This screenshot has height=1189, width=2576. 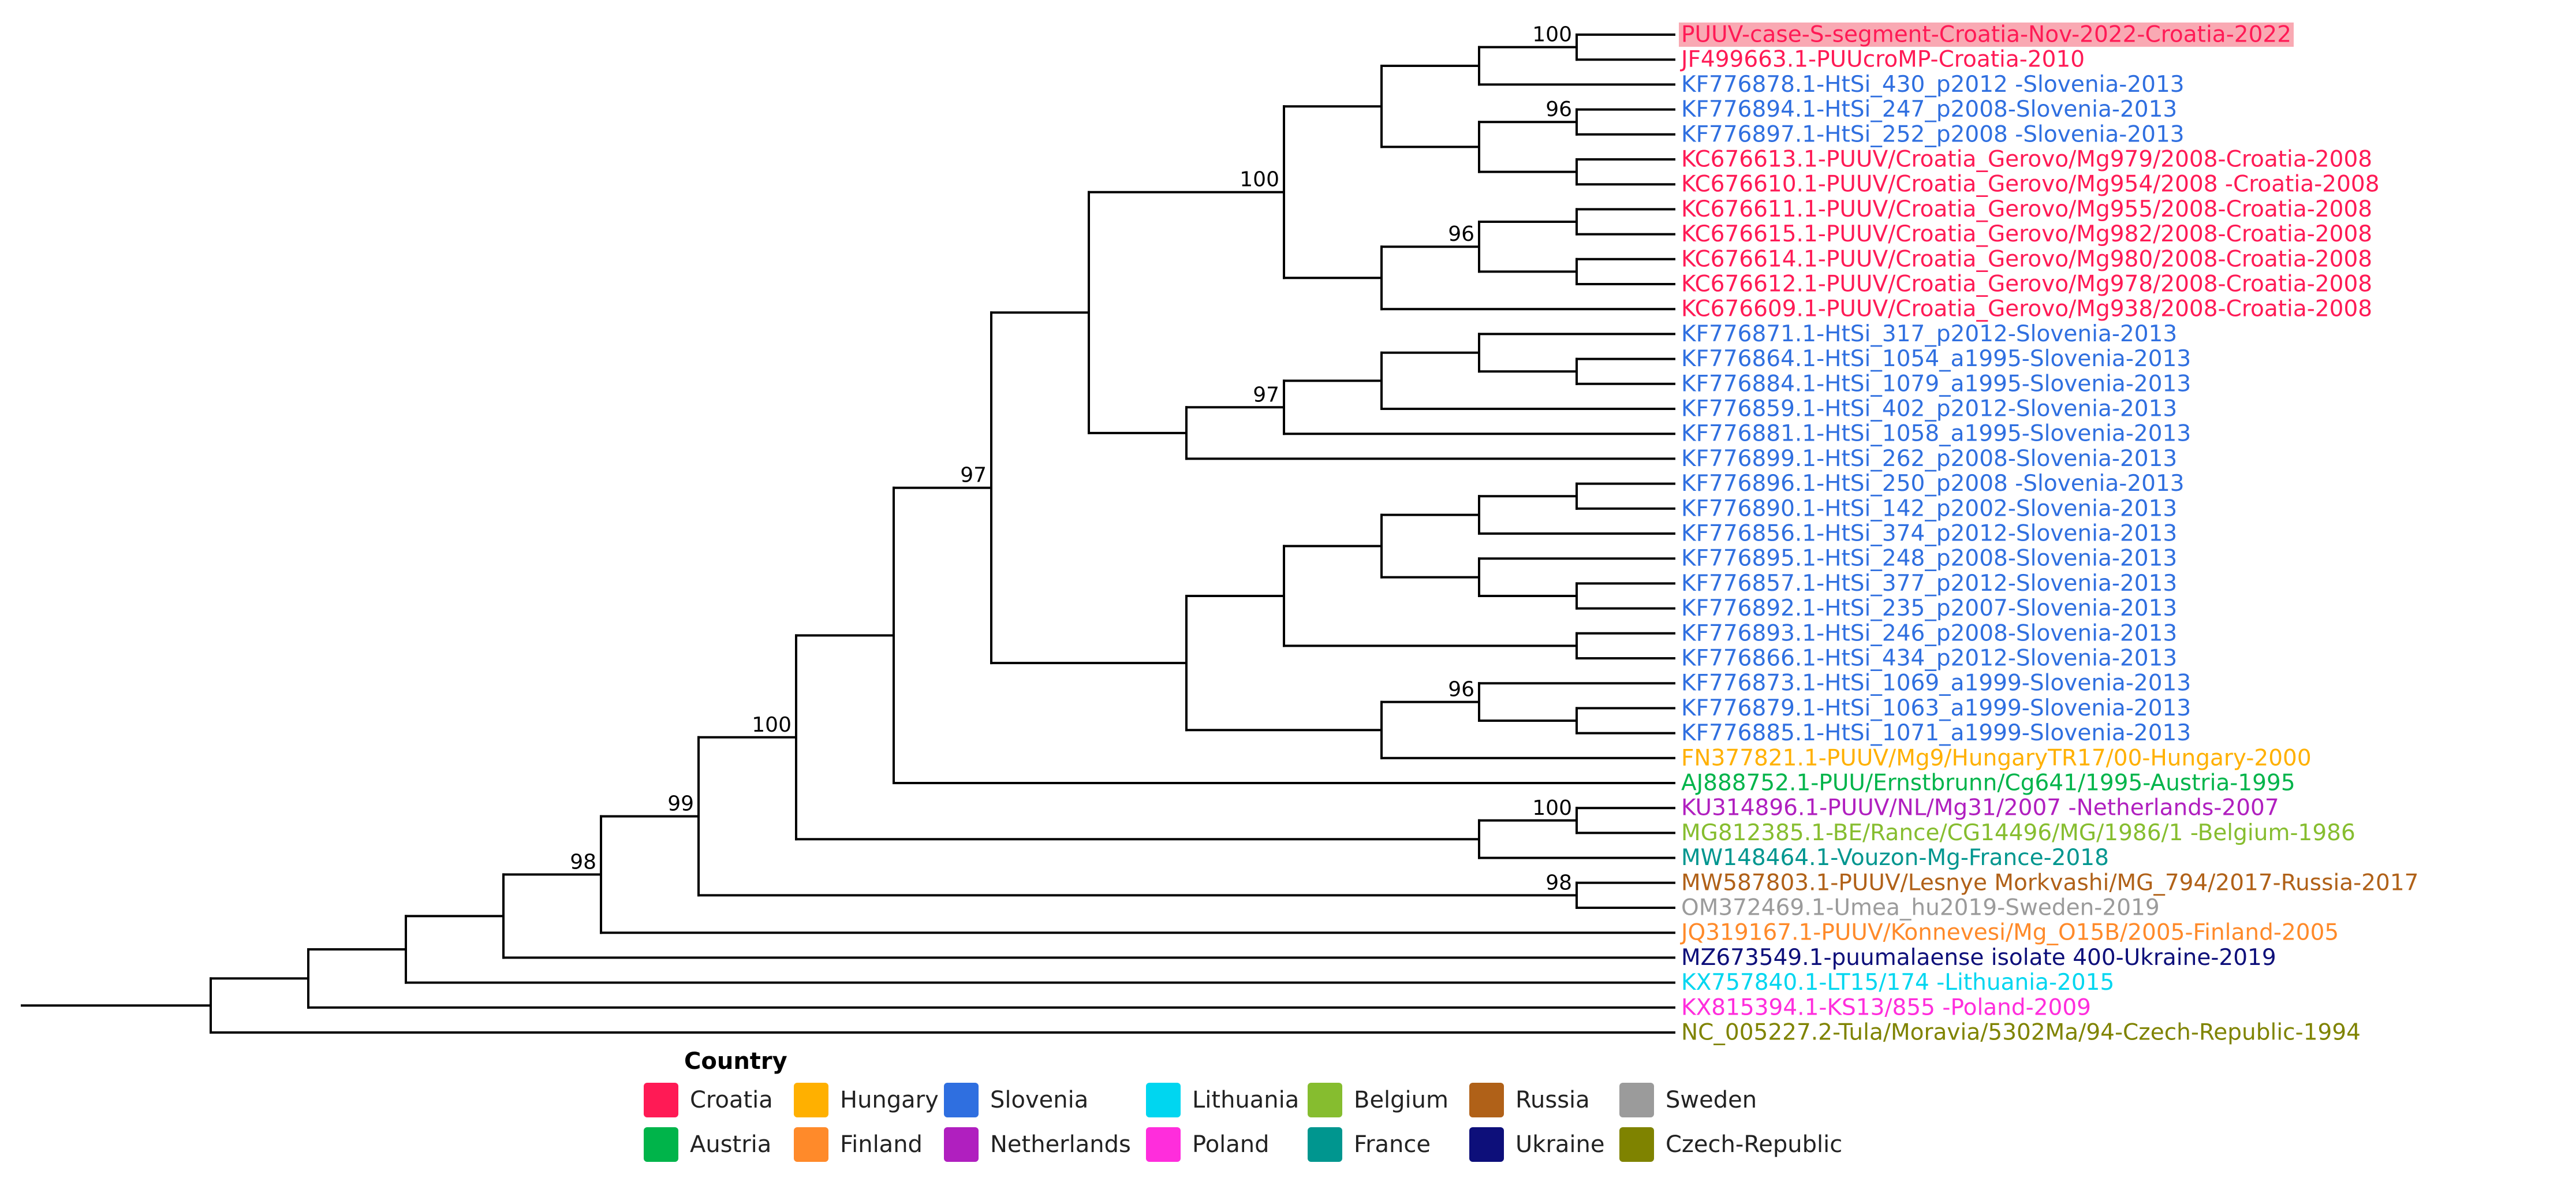 I want to click on legend-item-austria: Austria, so click(x=707, y=1144).